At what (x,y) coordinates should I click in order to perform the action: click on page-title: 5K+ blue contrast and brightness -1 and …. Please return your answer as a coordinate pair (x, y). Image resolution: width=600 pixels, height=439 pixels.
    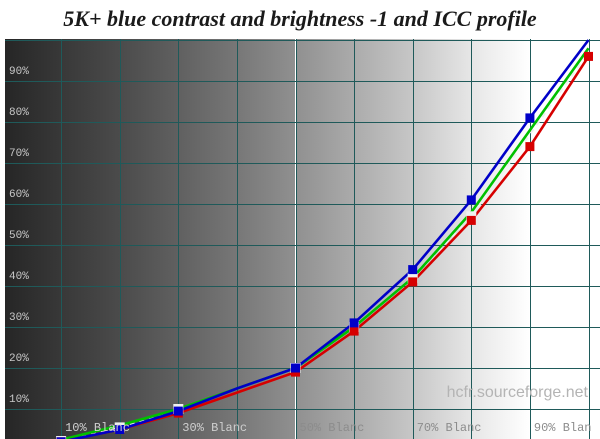
    Looking at the image, I should click on (300, 18).